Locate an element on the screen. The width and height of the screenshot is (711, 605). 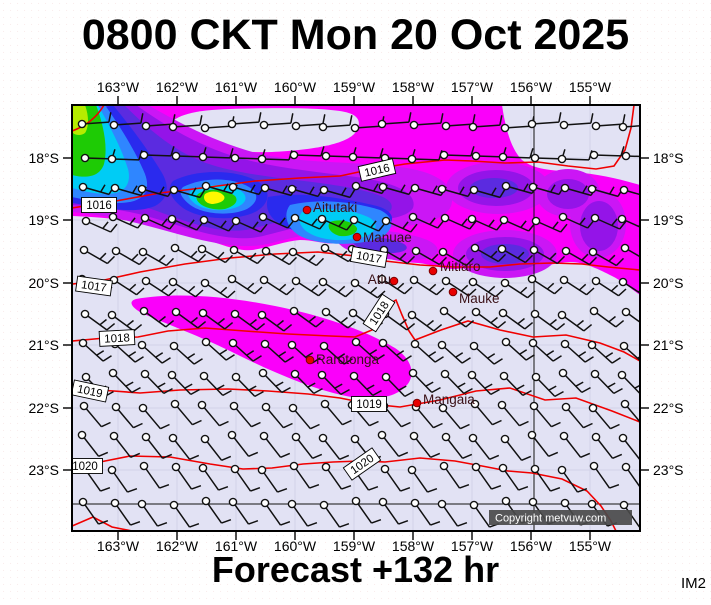
isobar-label: 1017 is located at coordinates (94, 286).